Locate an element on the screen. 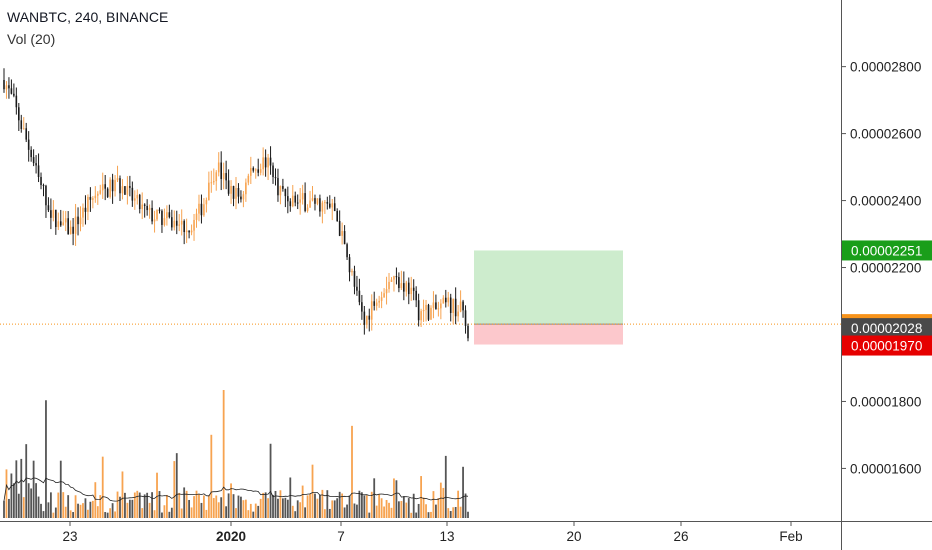 This screenshot has width=932, height=550. crosshair-price-tag is located at coordinates (887, 328).